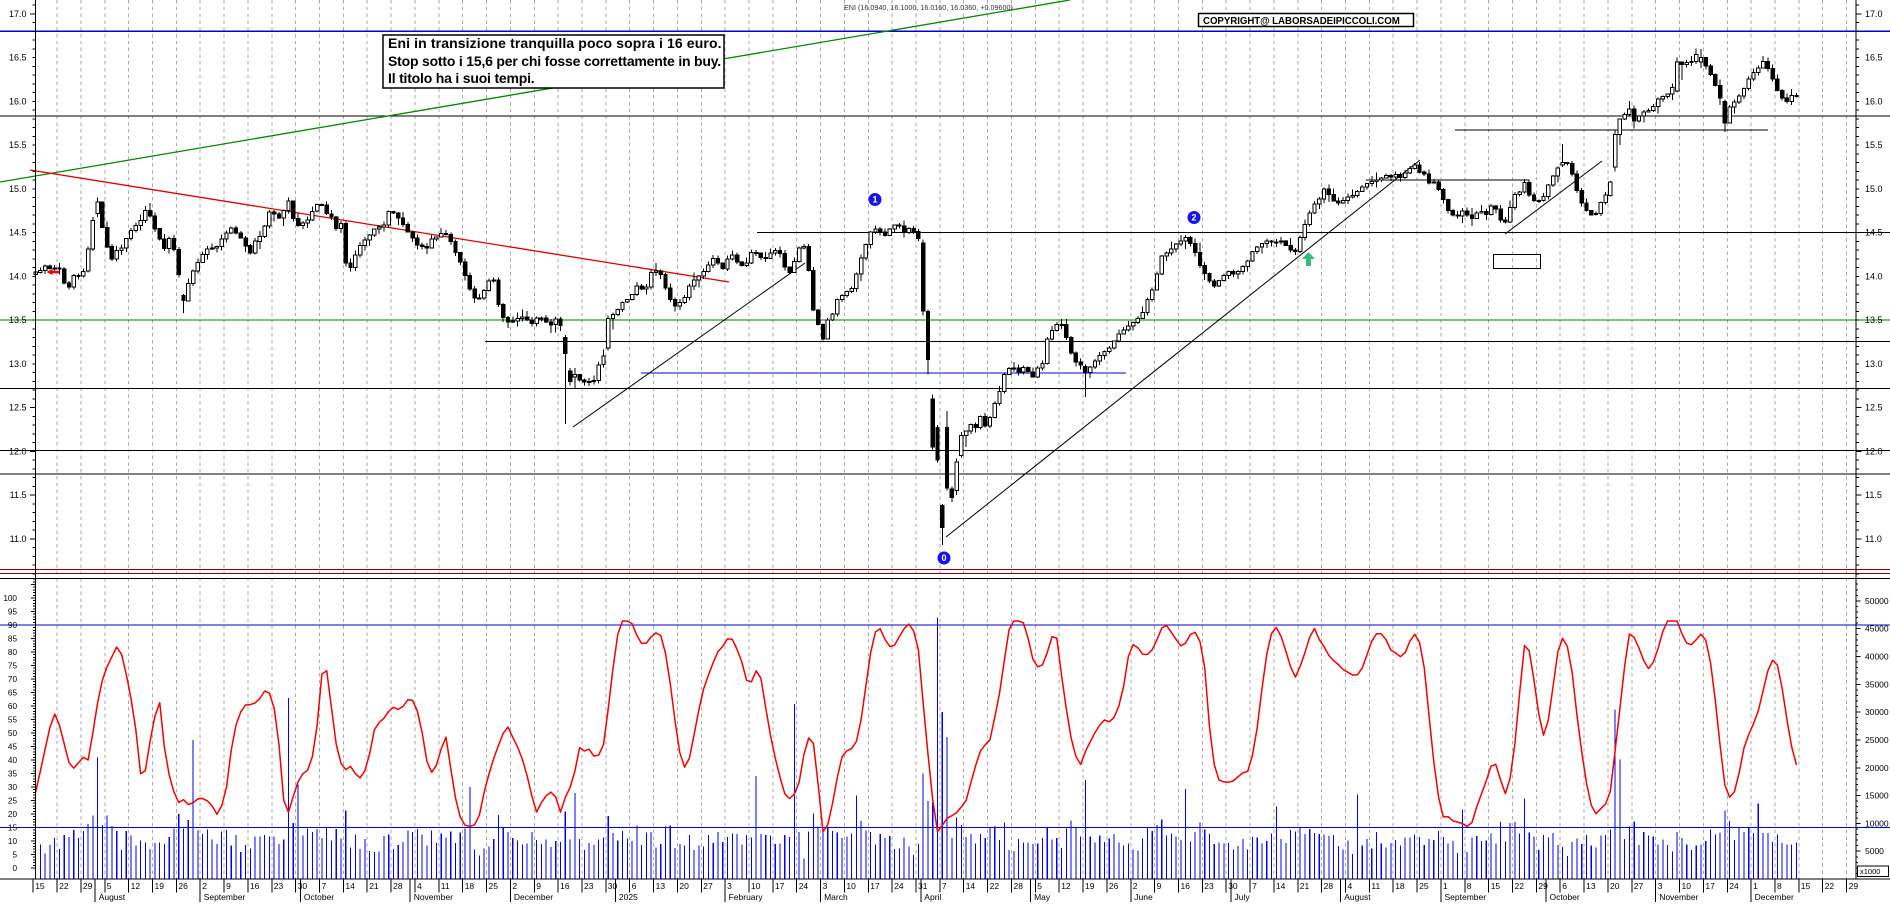 The height and width of the screenshot is (907, 1890). Describe the element at coordinates (1877, 629) in the screenshot. I see `svg-text: 45000` at that location.